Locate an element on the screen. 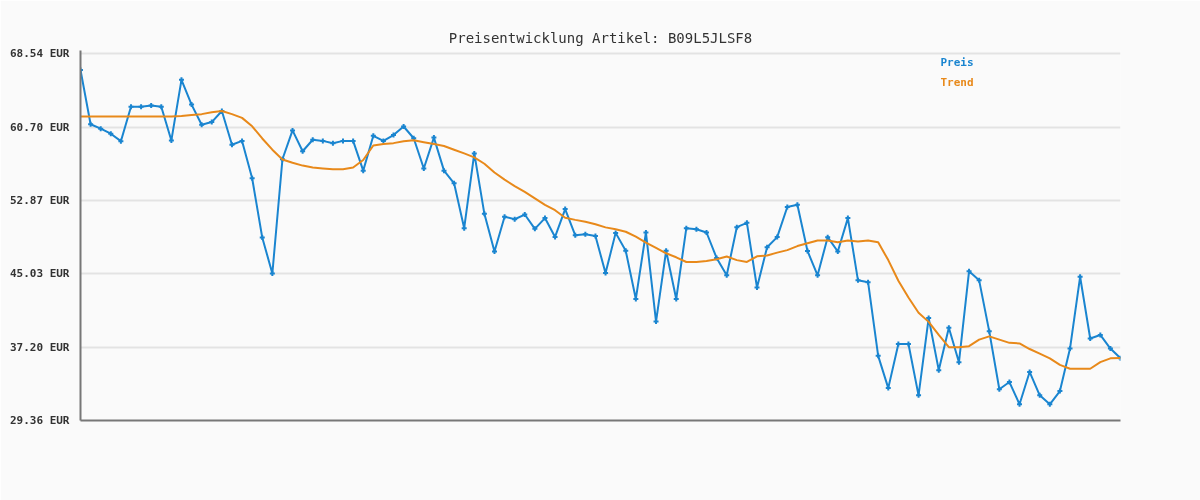  chart-title: Preisentwicklung Artikel: B09L5JLSF8 is located at coordinates (600, 37).